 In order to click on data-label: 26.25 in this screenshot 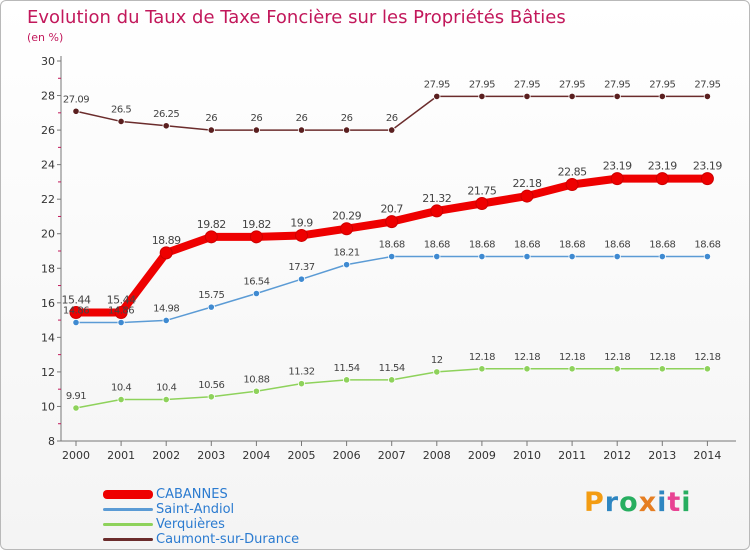, I will do `click(166, 114)`.